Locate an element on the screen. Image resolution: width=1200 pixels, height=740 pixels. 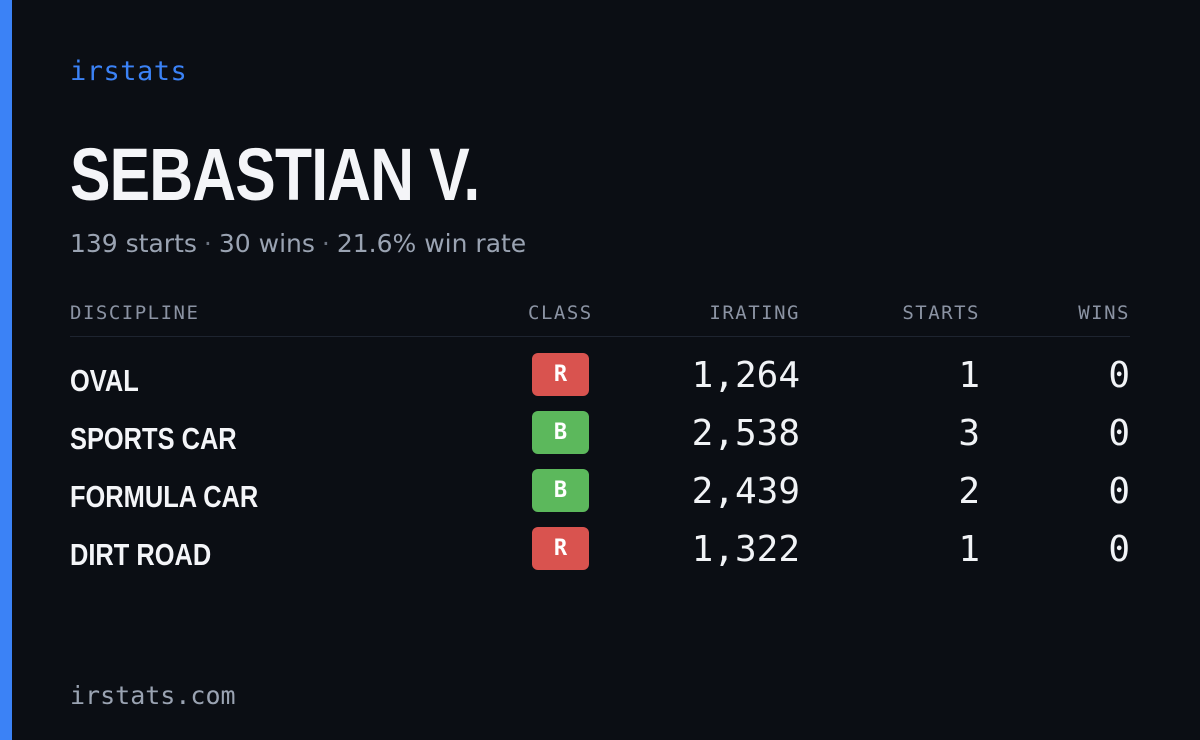
header-discipline: DISCIPLINE is located at coordinates (135, 313).